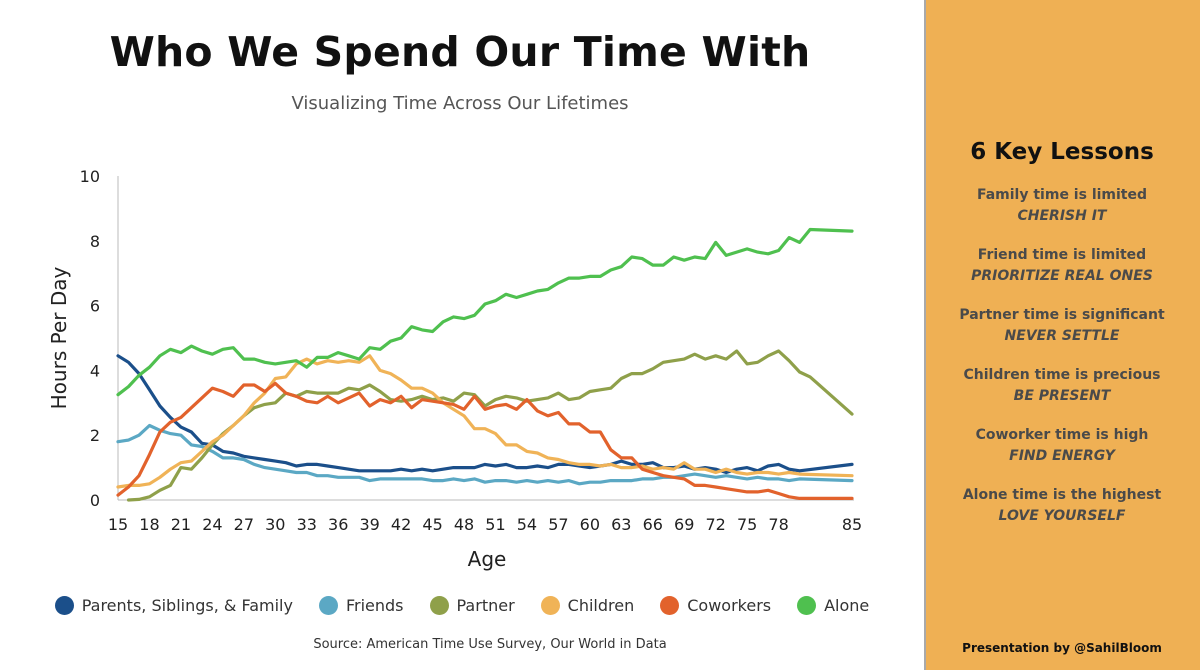 The width and height of the screenshot is (1200, 670). I want to click on lesson-family: Family time is limited CHERISH IT, so click(1062, 206).